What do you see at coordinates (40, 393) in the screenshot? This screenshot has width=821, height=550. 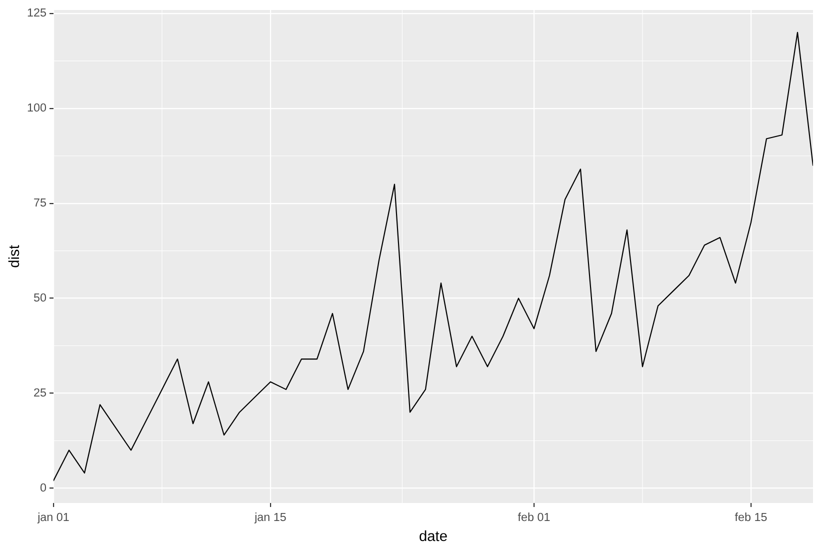 I see `y-tick-label: 25` at bounding box center [40, 393].